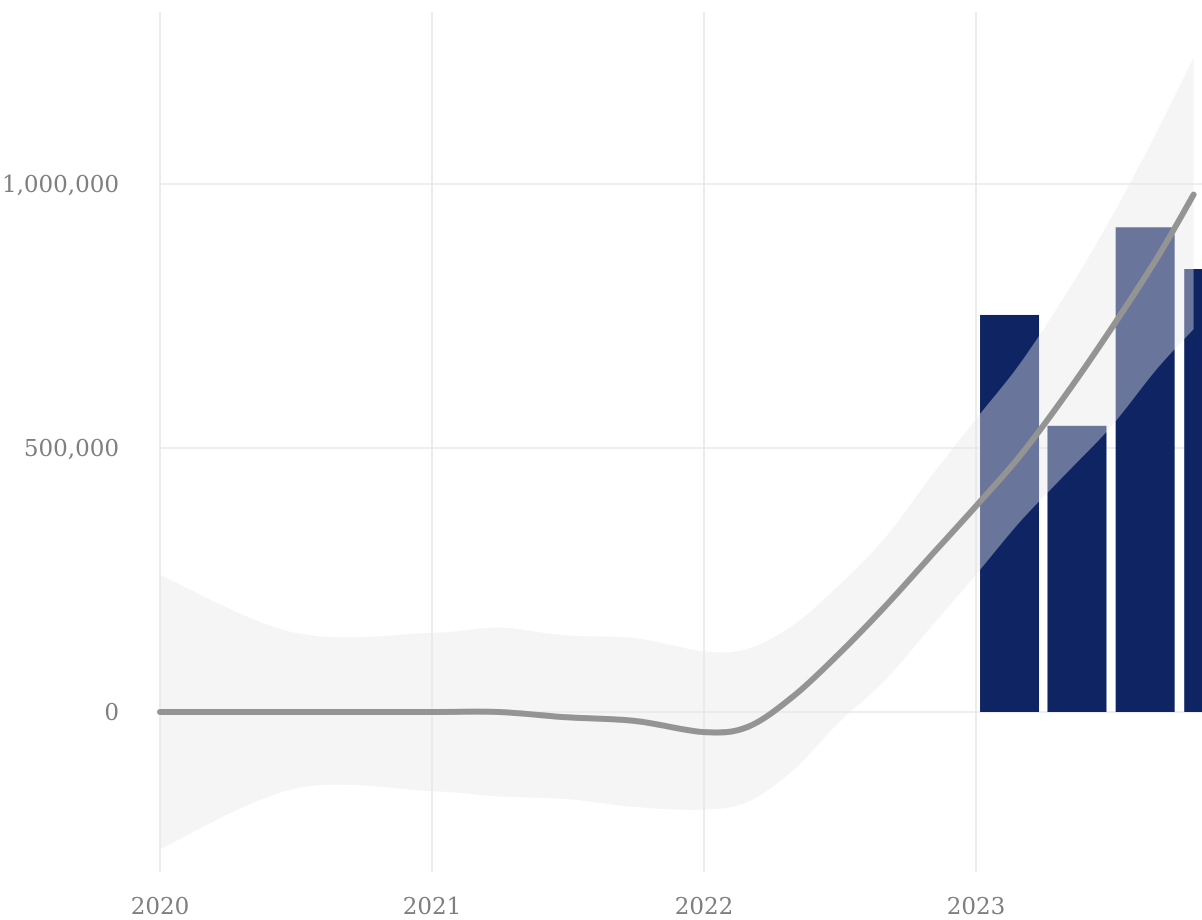  Describe the element at coordinates (71, 449) in the screenshot. I see `y-tick-label: 500,000` at that location.